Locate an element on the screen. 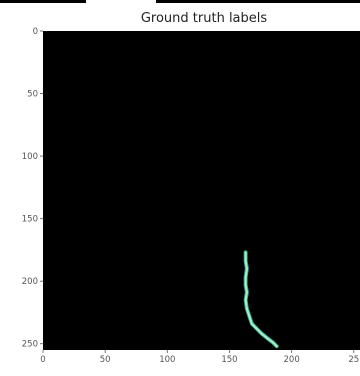  x-tick-label: 0 is located at coordinates (42, 360).